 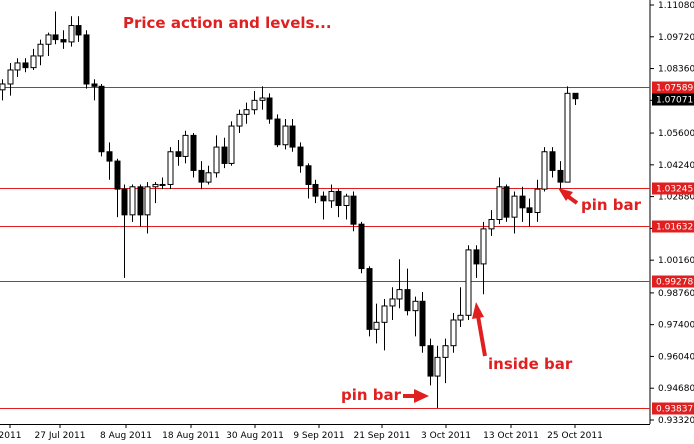 What do you see at coordinates (676, 198) in the screenshot?
I see `y-tick-label: 1.02880` at bounding box center [676, 198].